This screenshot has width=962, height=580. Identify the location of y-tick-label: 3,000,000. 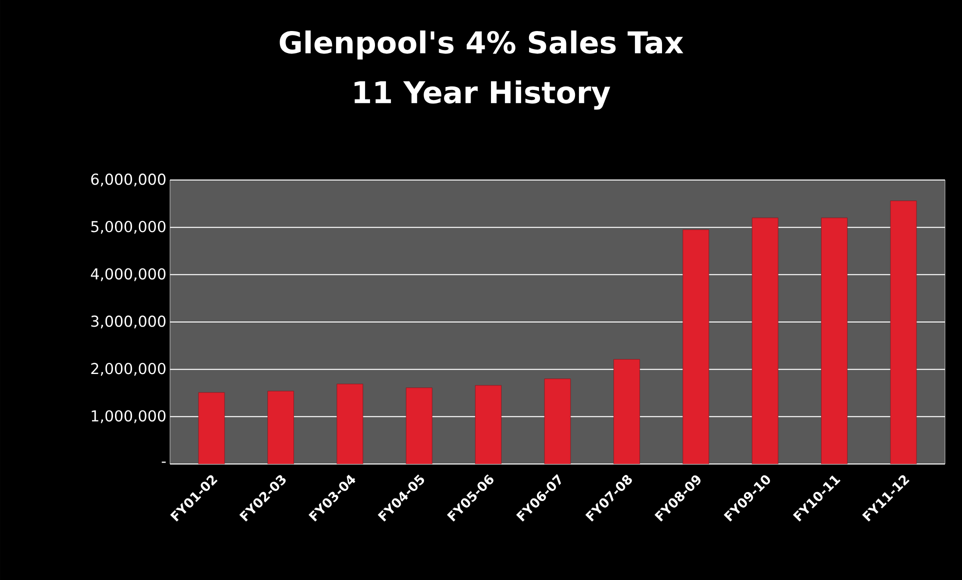
(128, 322).